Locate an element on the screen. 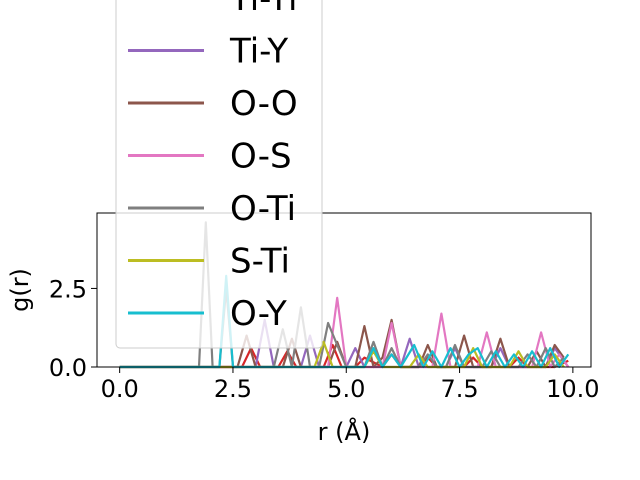 The image size is (640, 480). legend-label-ti-y: Ti-Y is located at coordinates (258, 52).